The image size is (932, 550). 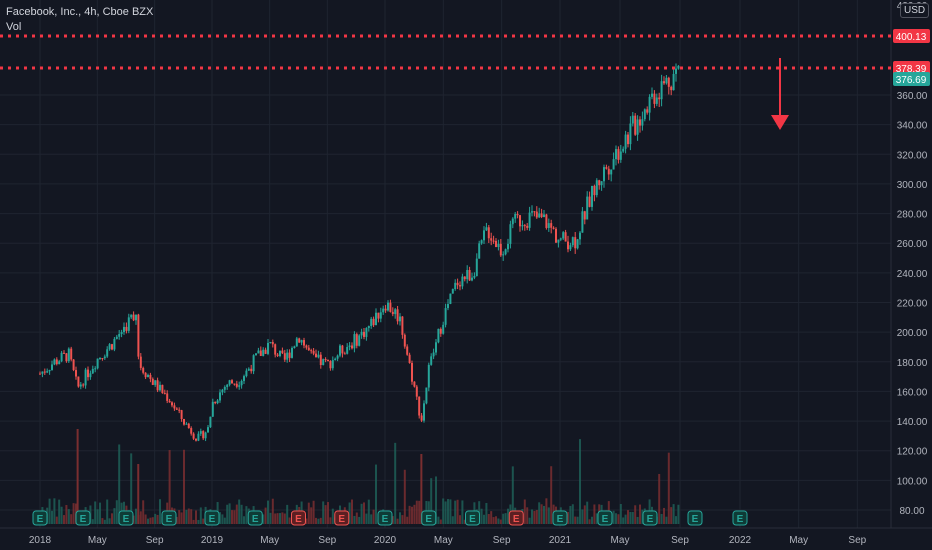 I want to click on volume-indicator-label: Vol, so click(x=14, y=27).